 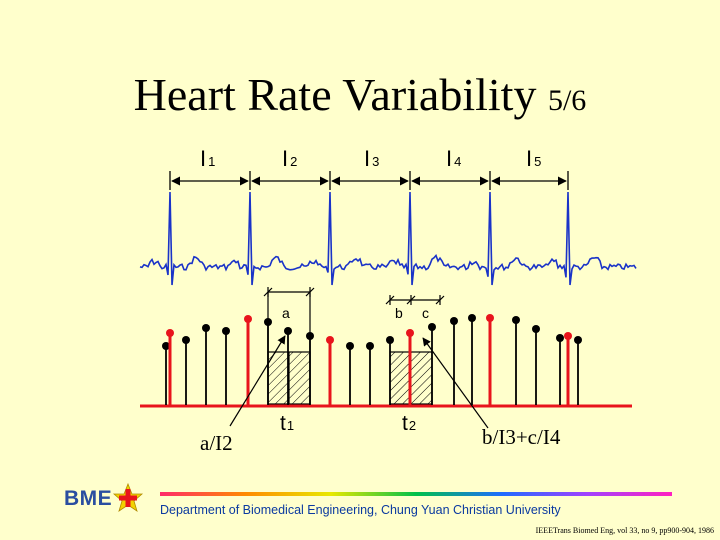 I want to click on ecg-trace, so click(x=388, y=238).